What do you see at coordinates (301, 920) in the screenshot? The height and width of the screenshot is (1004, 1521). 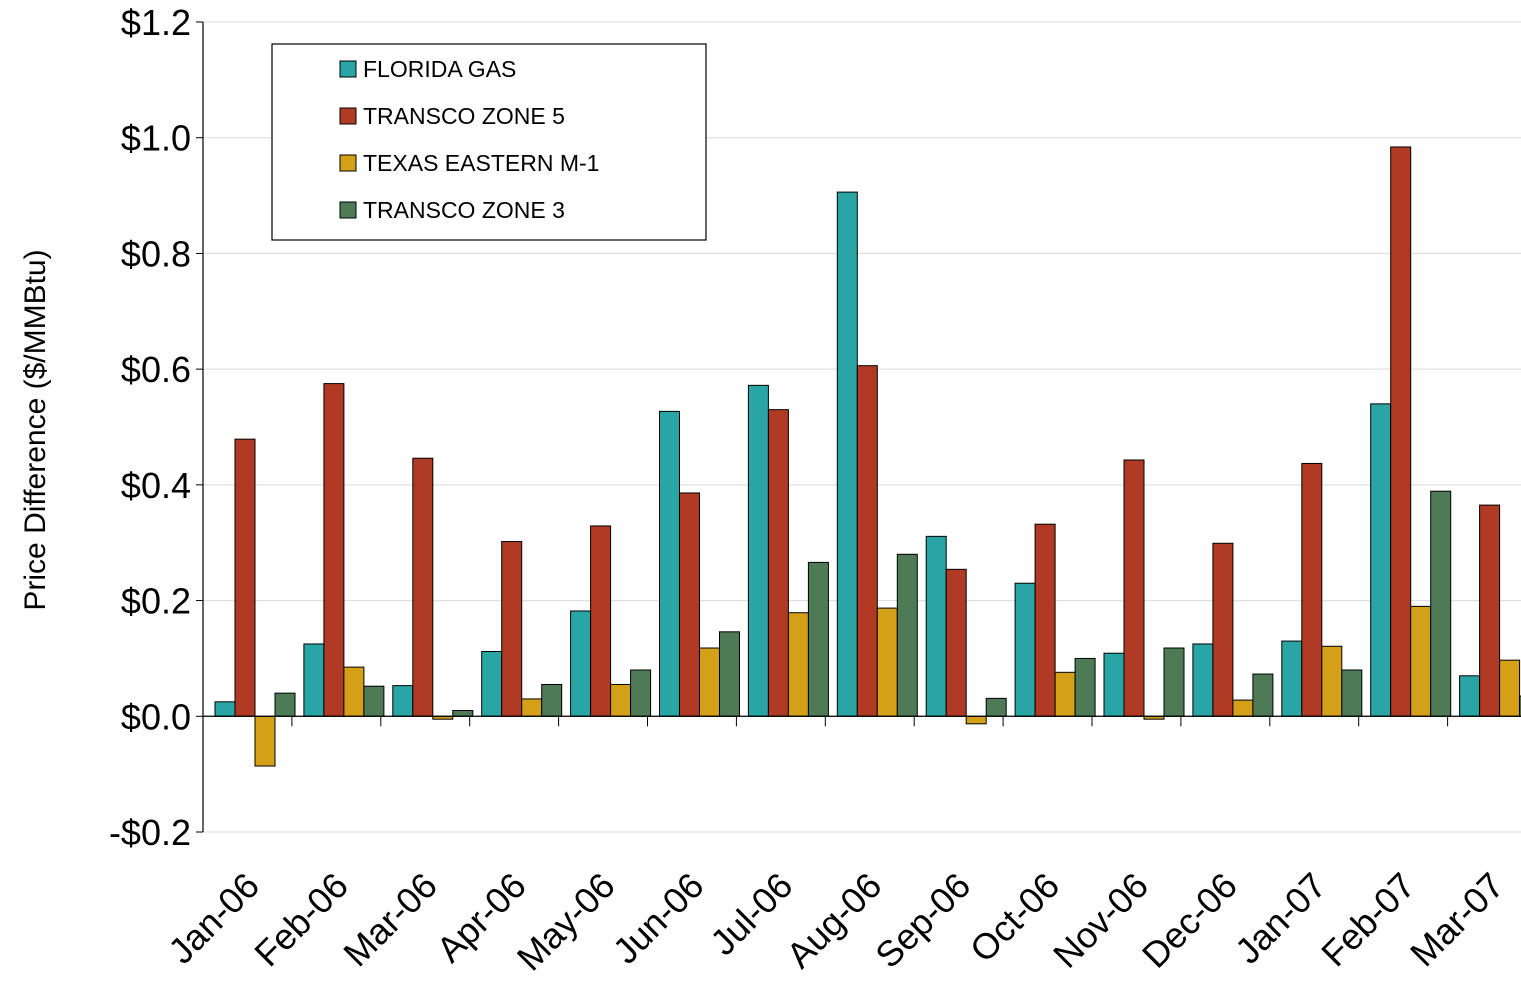 I see `x-tick-label: Feb-06` at bounding box center [301, 920].